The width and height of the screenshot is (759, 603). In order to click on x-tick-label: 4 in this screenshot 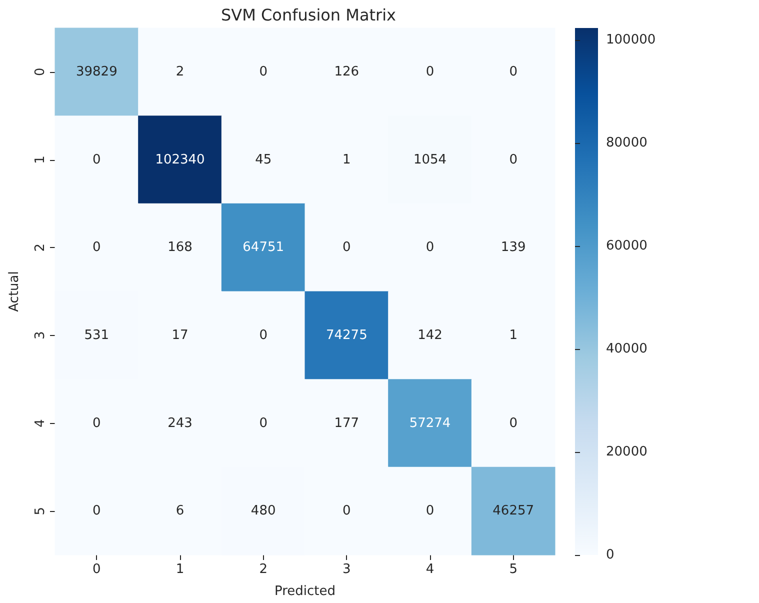, I will do `click(430, 569)`.